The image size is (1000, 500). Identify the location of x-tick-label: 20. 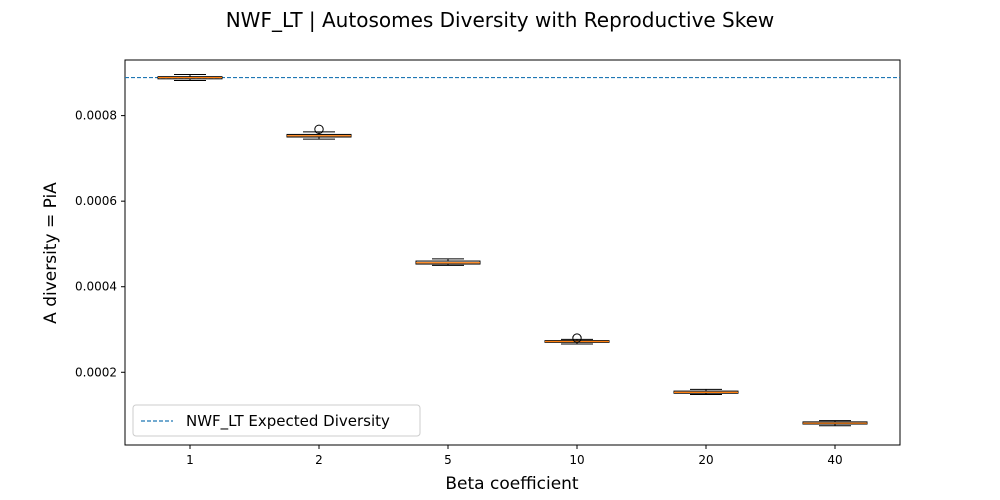
(705, 460).